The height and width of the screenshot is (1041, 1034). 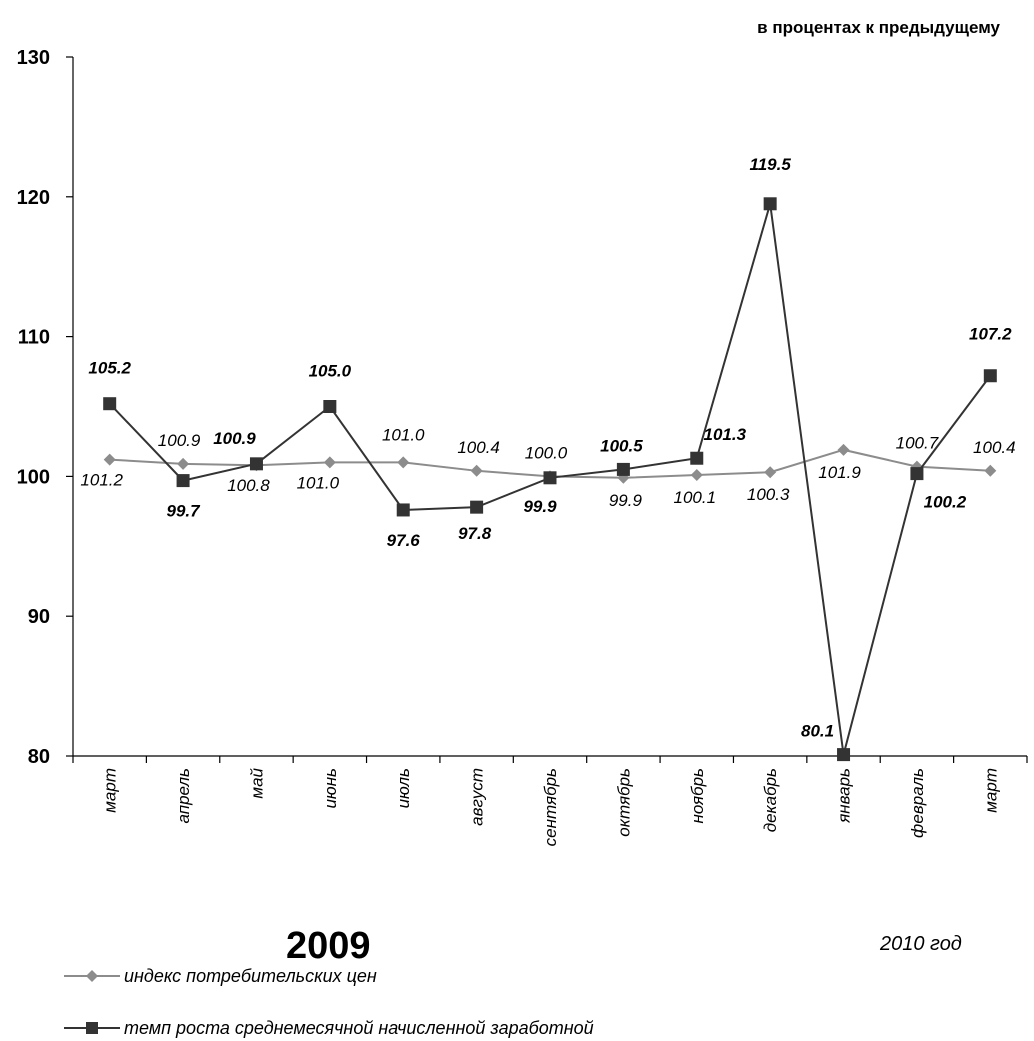 I want to click on cpi-data-label-0: 101.2, so click(x=101, y=480).